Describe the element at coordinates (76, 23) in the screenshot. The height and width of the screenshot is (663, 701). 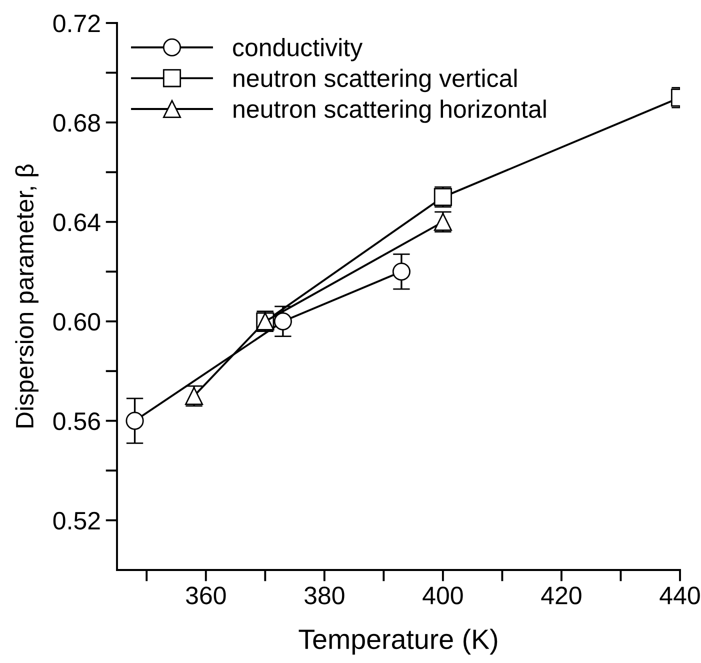
I see `y-tick-label: 0.72` at that location.